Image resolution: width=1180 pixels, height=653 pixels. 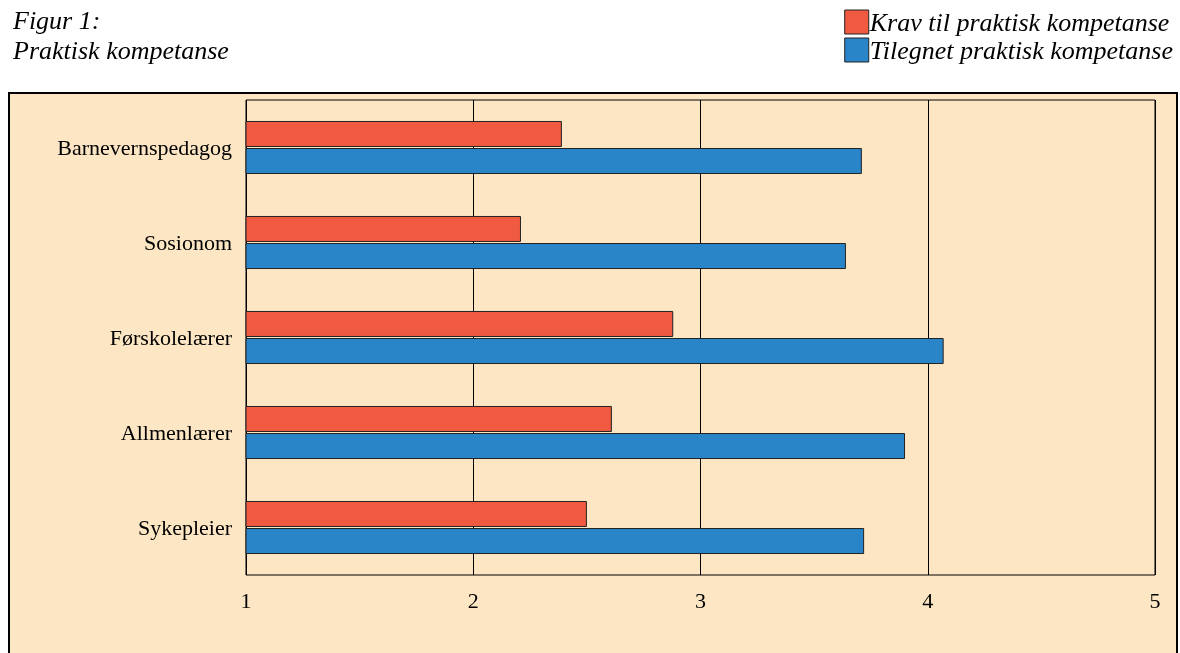 What do you see at coordinates (144, 147) in the screenshot?
I see `y-tick-label: Barnevernspedagog` at bounding box center [144, 147].